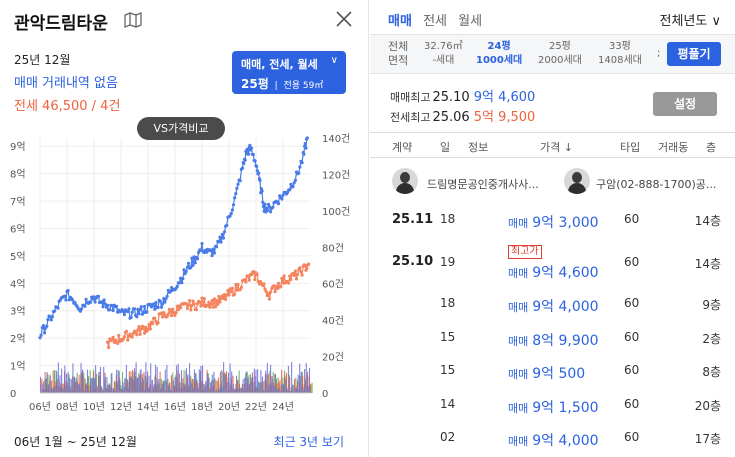 The height and width of the screenshot is (457, 735). What do you see at coordinates (685, 104) in the screenshot?
I see `settings-button: 설정` at bounding box center [685, 104].